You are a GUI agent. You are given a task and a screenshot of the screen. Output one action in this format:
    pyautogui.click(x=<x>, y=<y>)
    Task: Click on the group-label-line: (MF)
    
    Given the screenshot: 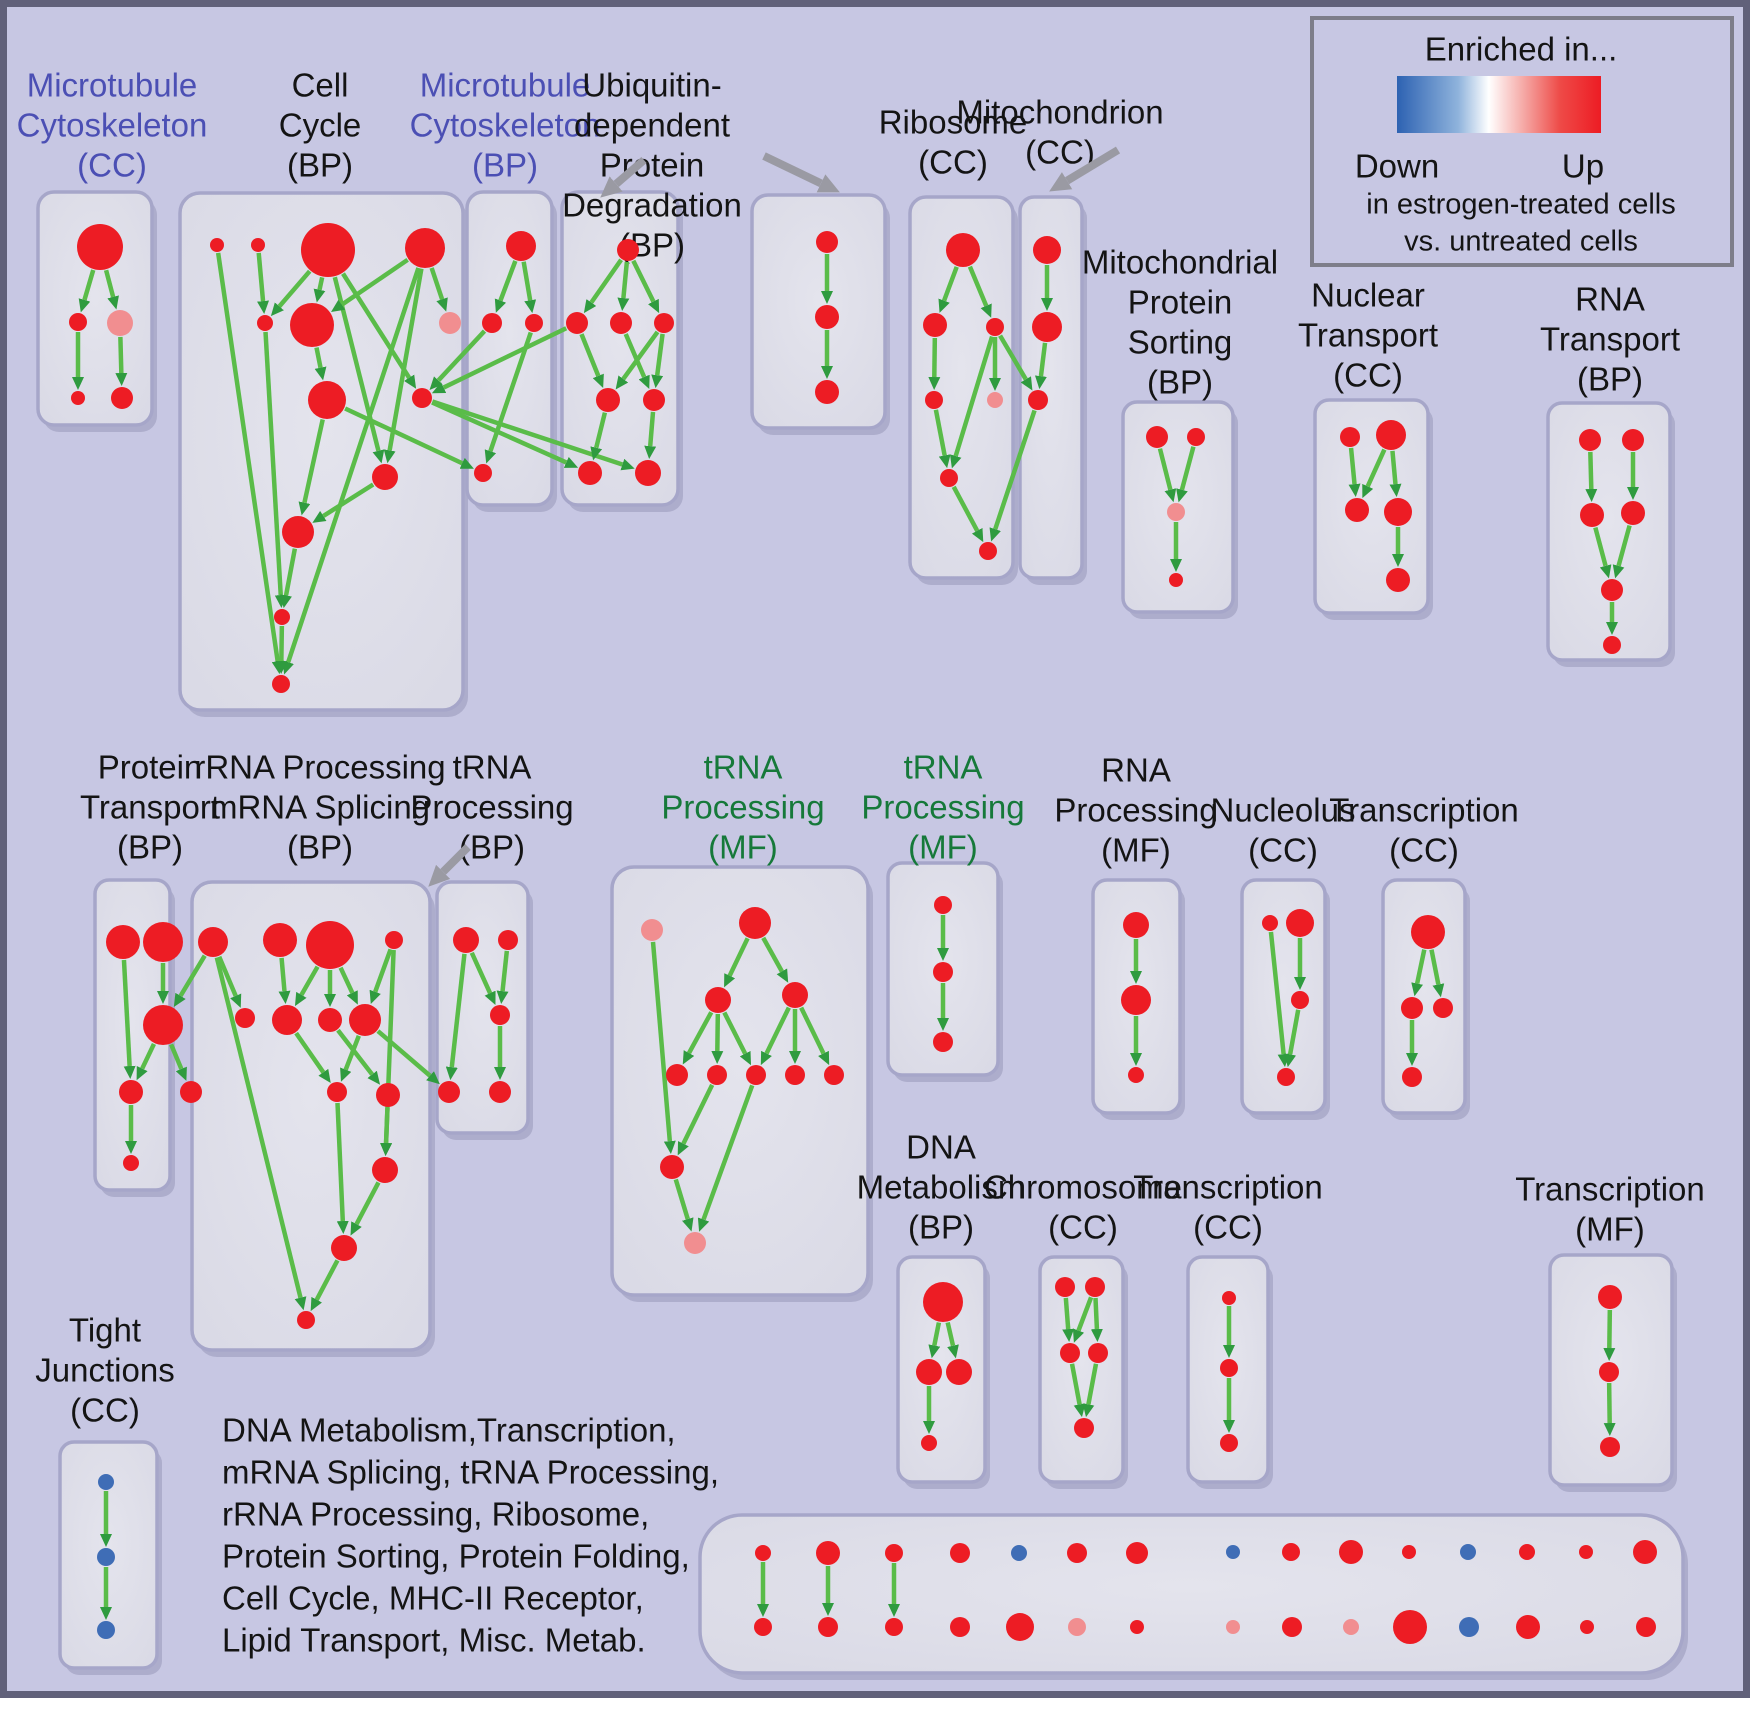 What is the action you would take?
    pyautogui.click(x=743, y=847)
    